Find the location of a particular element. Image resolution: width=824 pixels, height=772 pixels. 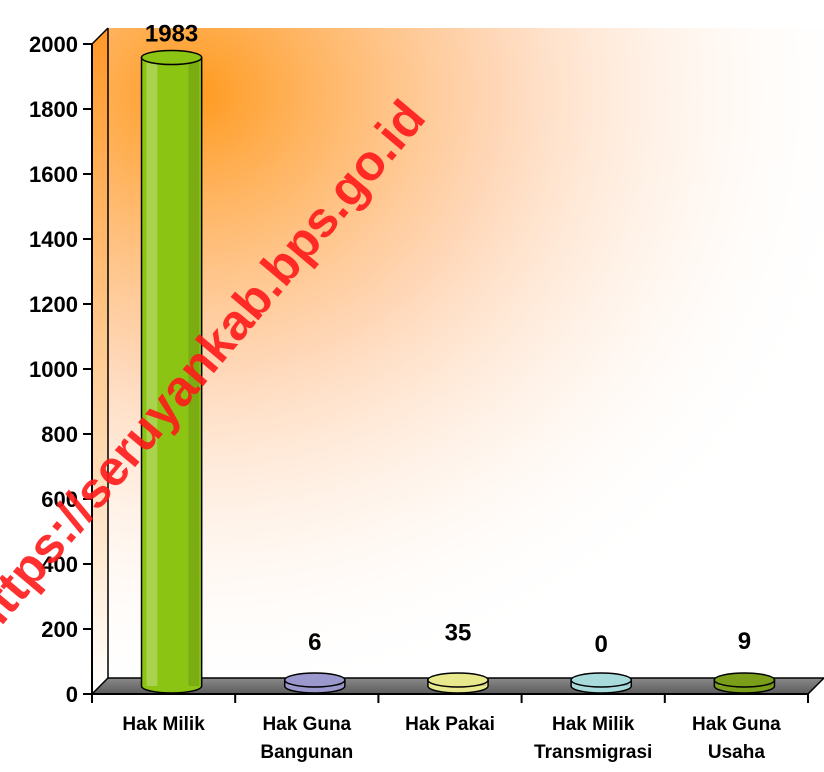

y-tick-label: 800 is located at coordinates (59, 434).